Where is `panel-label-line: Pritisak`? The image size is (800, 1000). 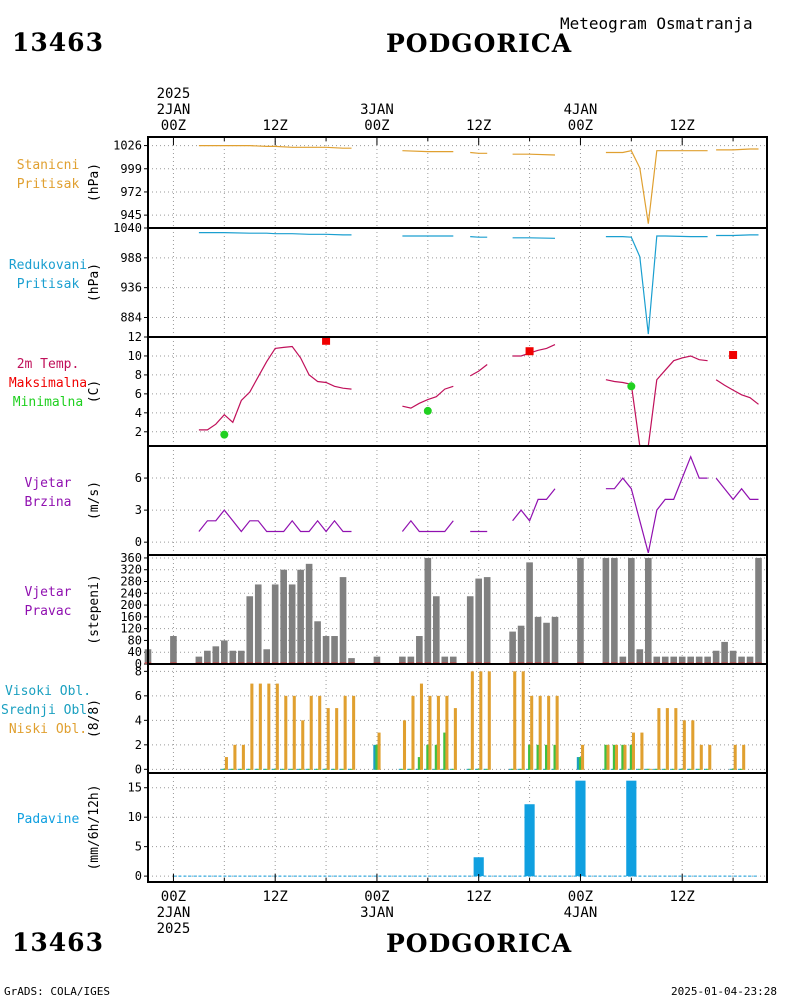 panel-label-line: Pritisak is located at coordinates (48, 184).